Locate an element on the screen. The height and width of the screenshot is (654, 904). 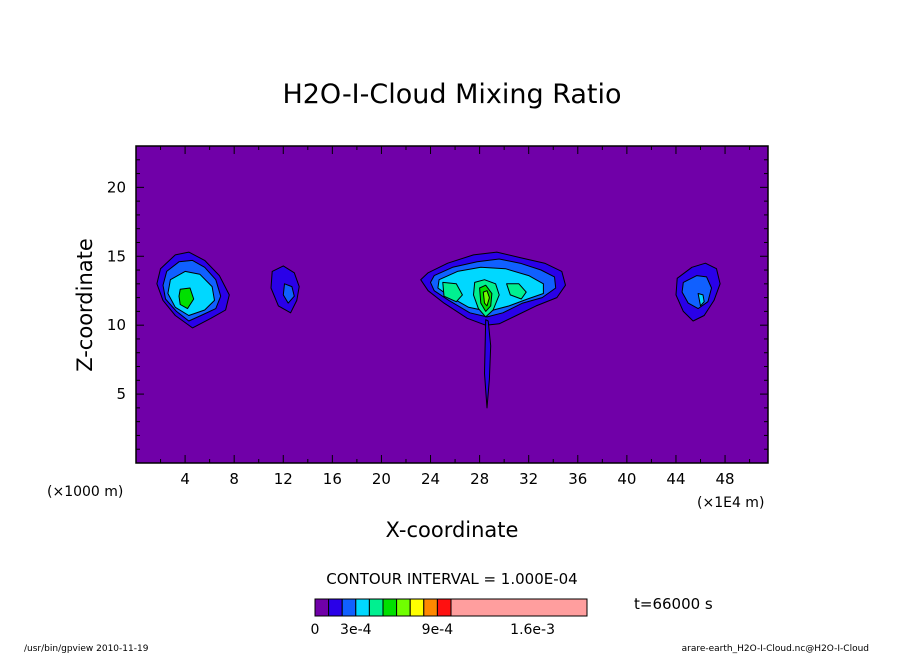
y-tick-label: 20 is located at coordinates (116, 187).